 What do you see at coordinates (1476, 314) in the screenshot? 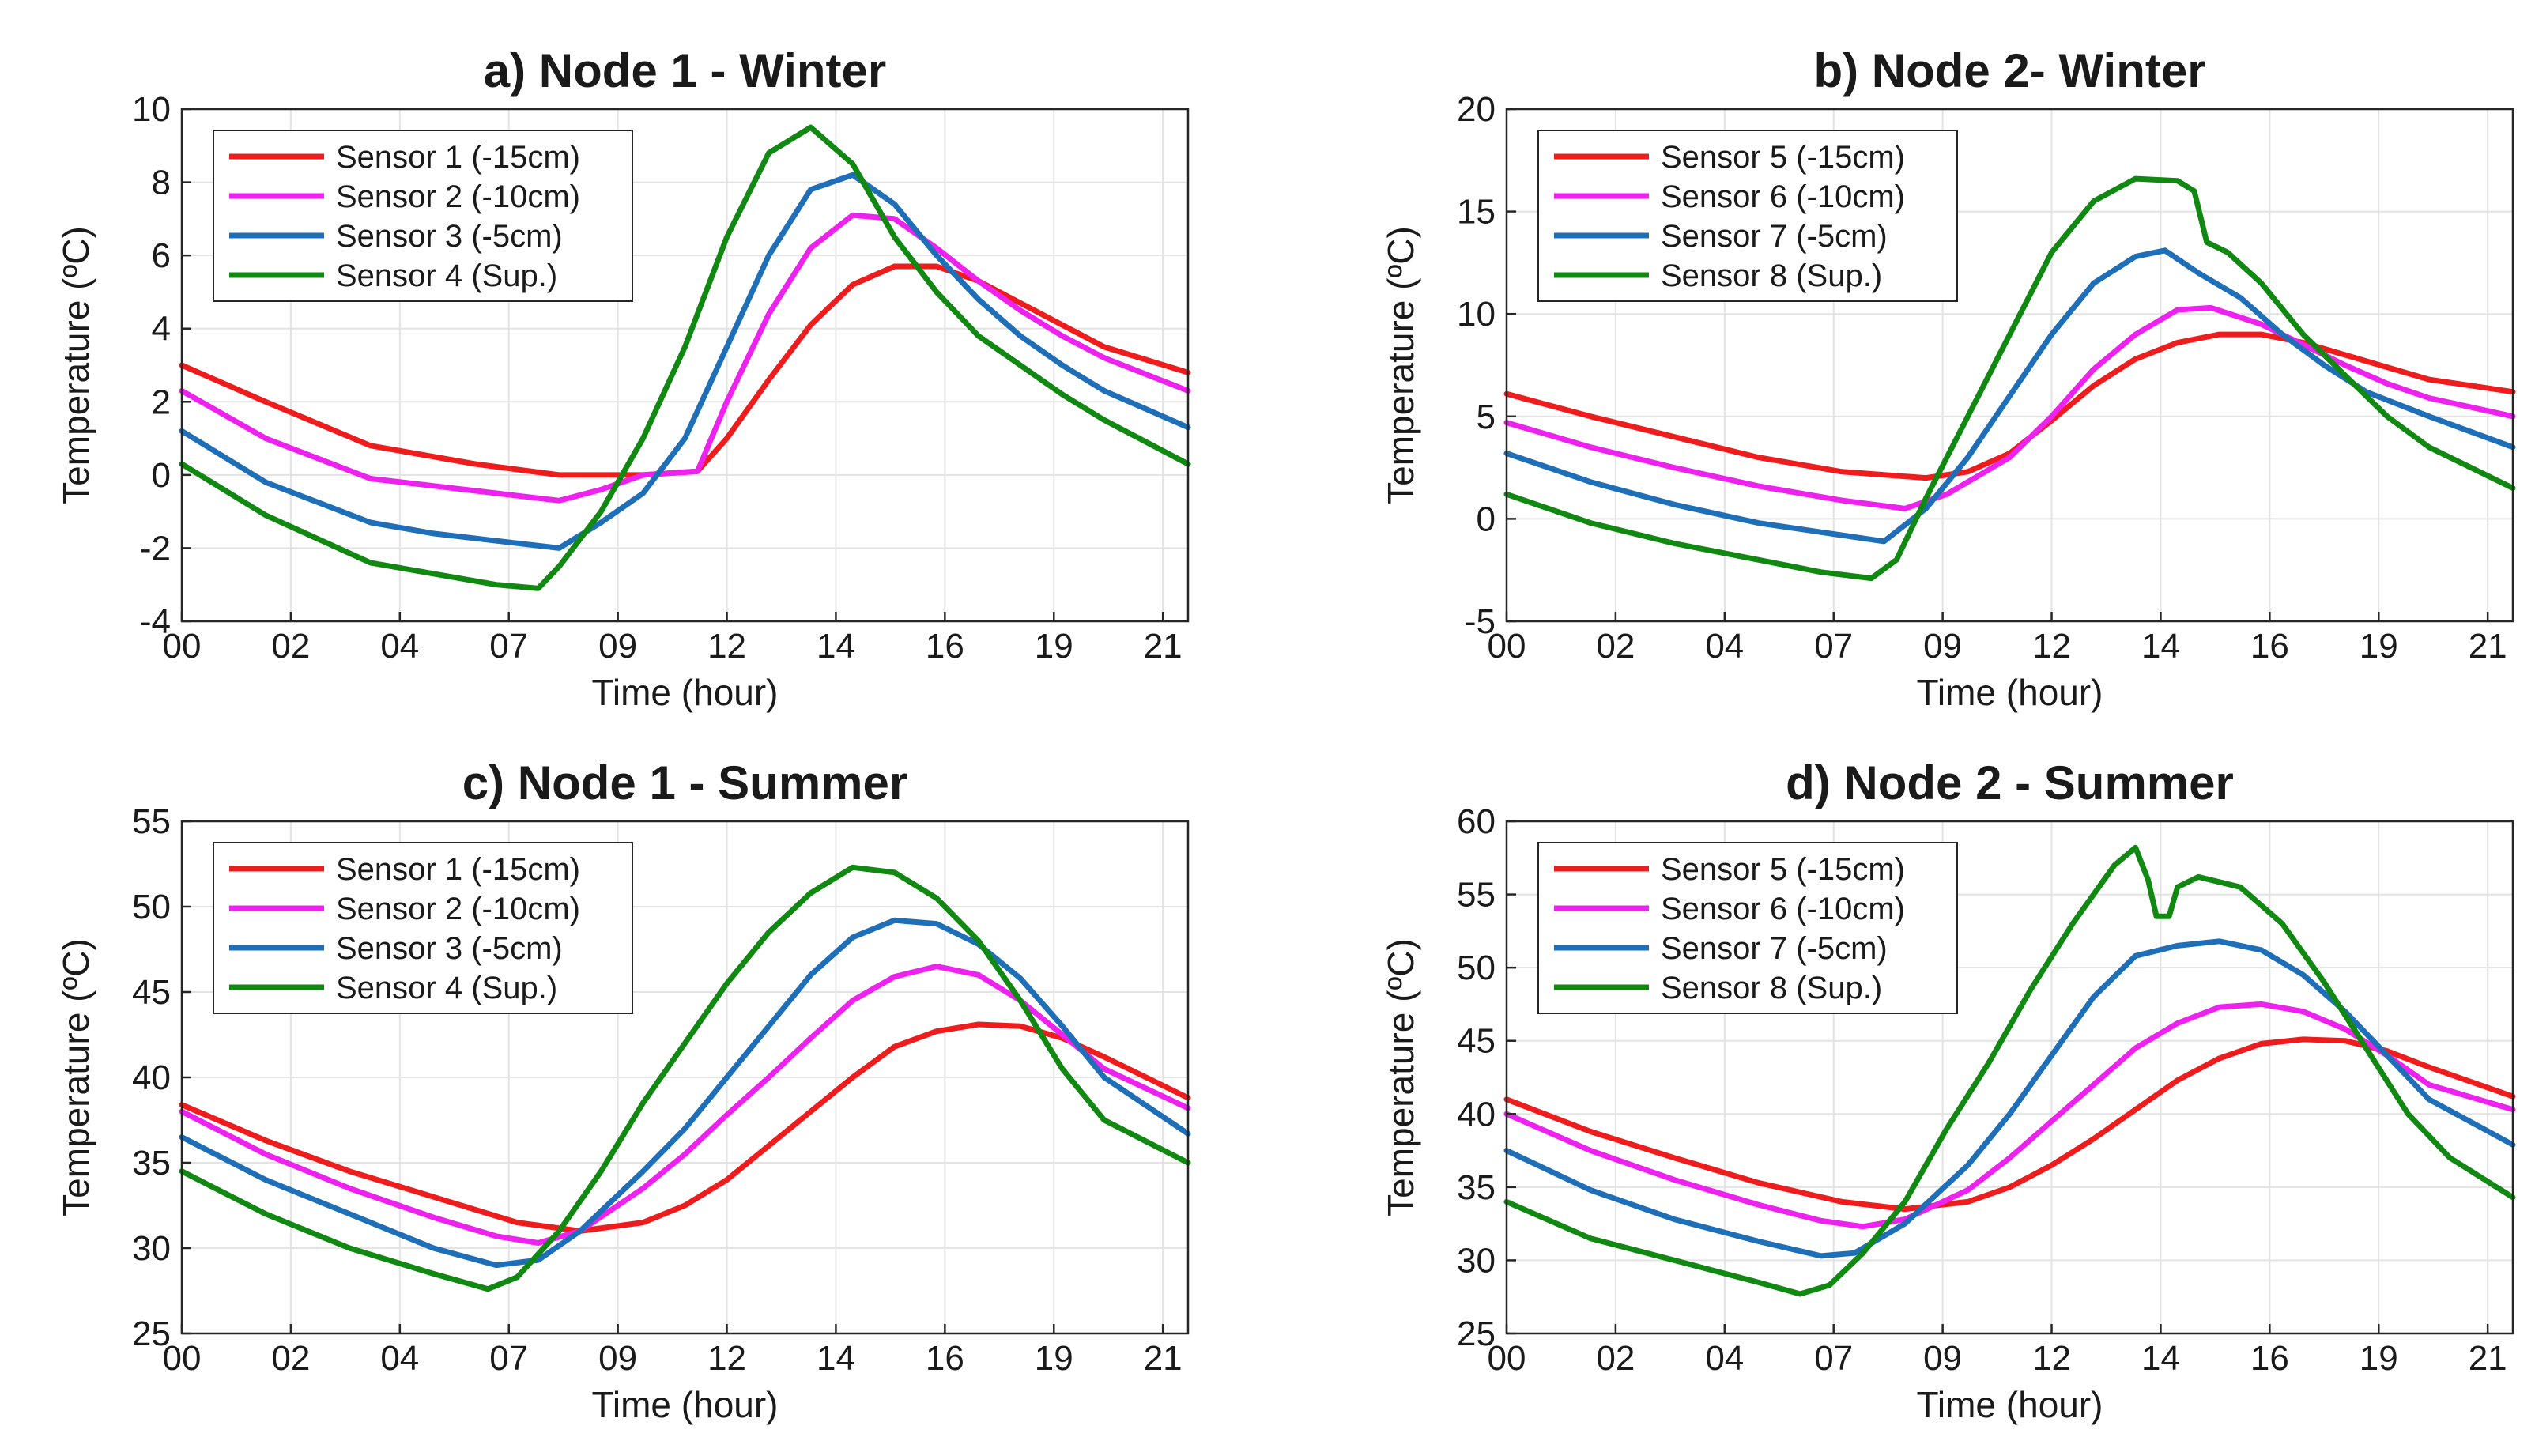
I see `y-tick-label: 10` at bounding box center [1476, 314].